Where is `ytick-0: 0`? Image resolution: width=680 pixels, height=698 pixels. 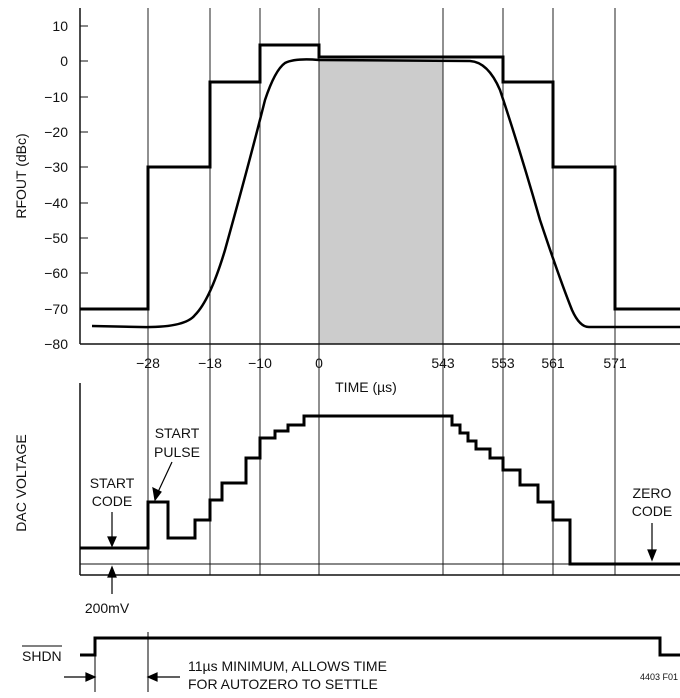 ytick-0: 0 is located at coordinates (64, 61).